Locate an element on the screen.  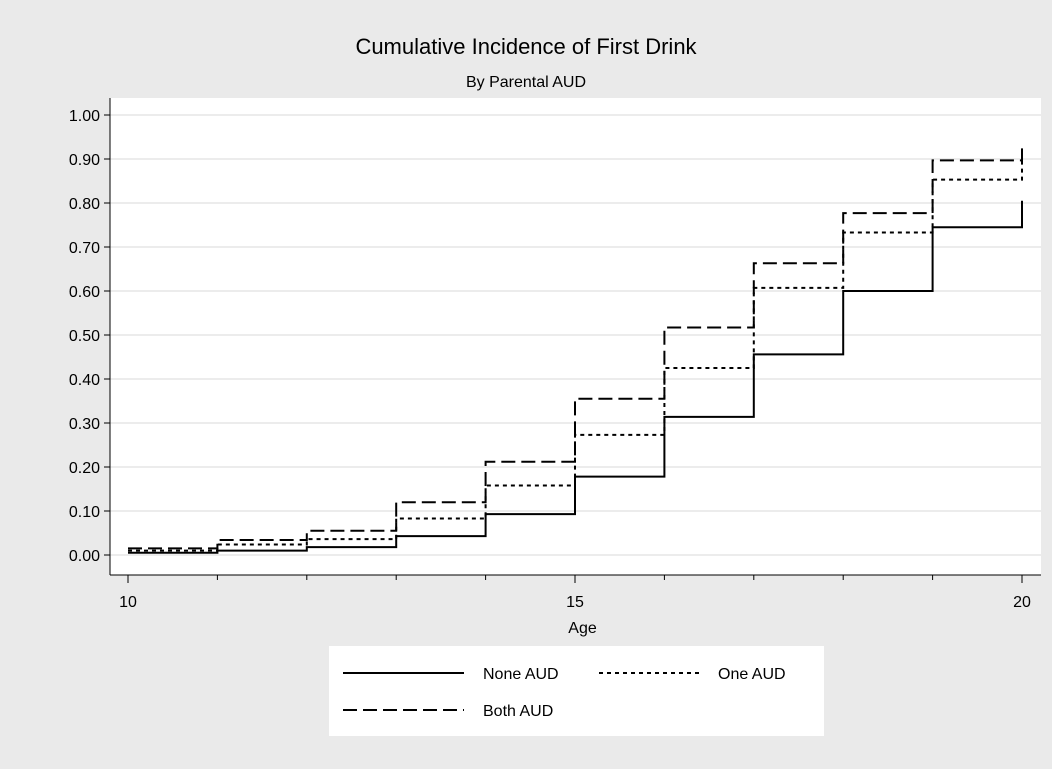
y-tick-label: 0.90 is located at coordinates (84, 160).